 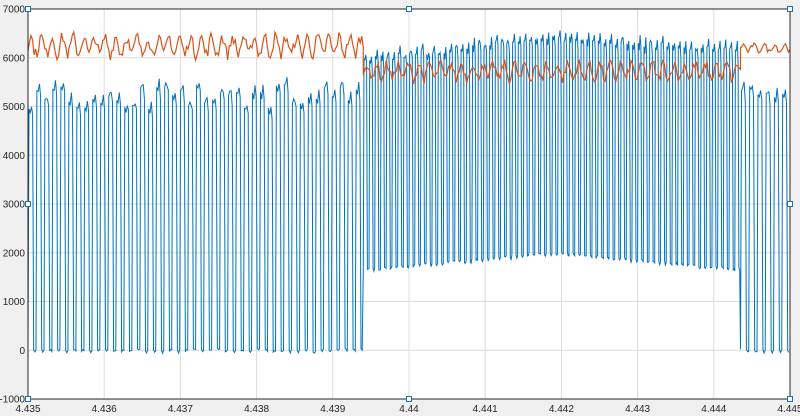 I want to click on y-tick-label: -1000, so click(x=12, y=400).